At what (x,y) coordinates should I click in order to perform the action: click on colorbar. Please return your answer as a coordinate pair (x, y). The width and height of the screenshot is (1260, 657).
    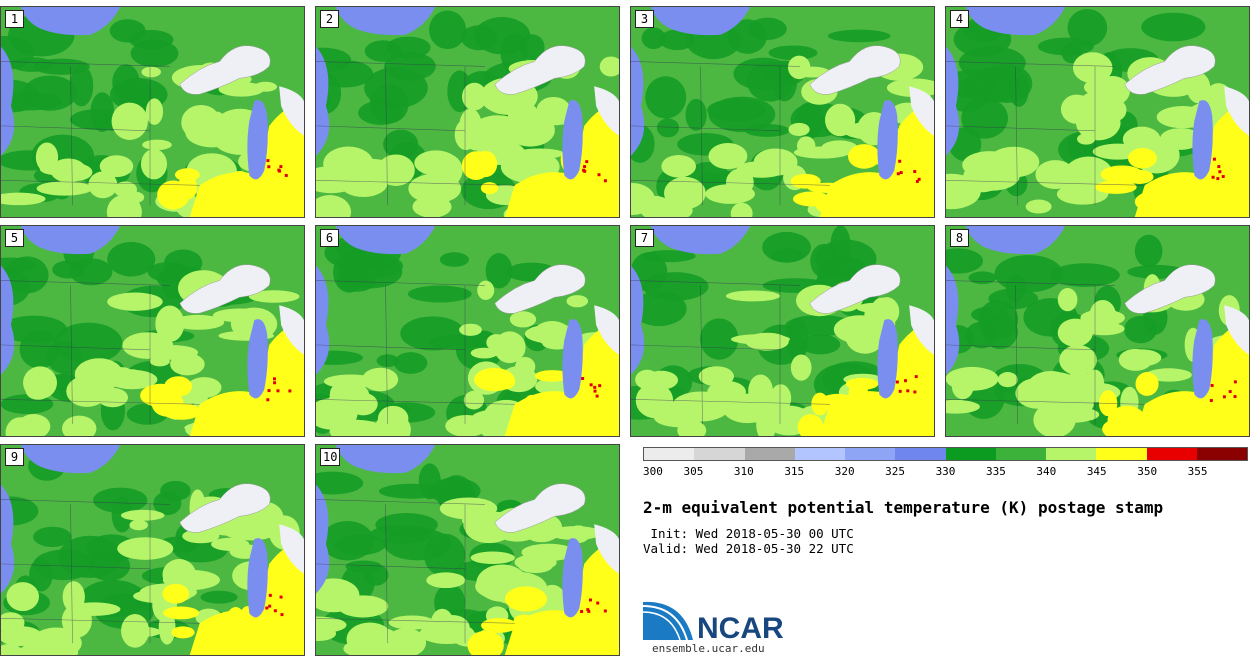
    Looking at the image, I should click on (945, 454).